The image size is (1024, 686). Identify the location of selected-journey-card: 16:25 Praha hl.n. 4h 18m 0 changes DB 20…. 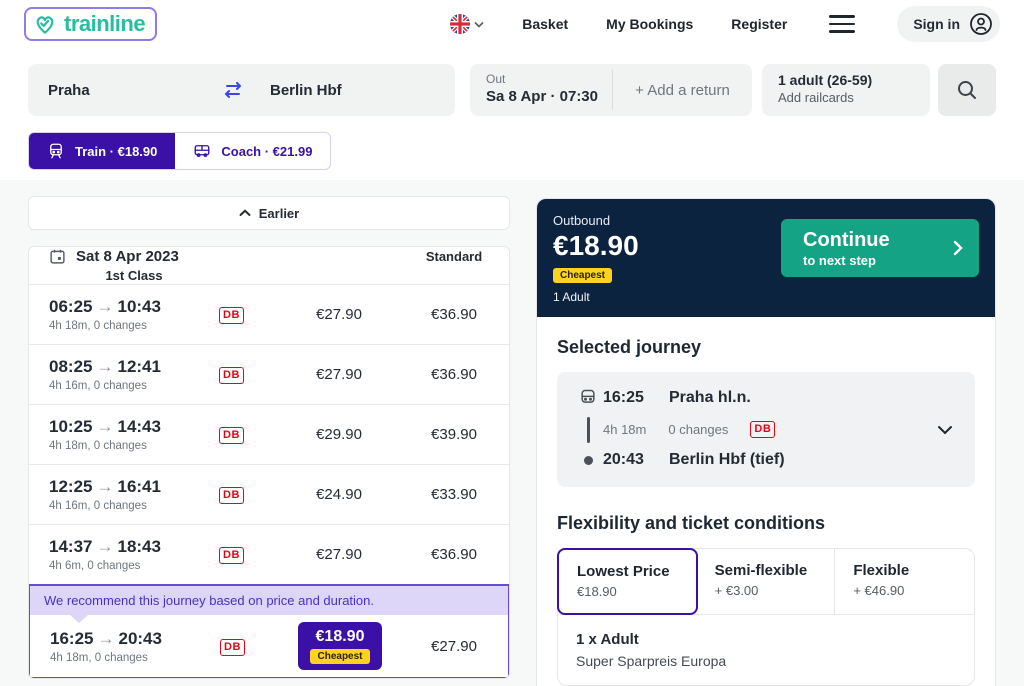
(766, 429).